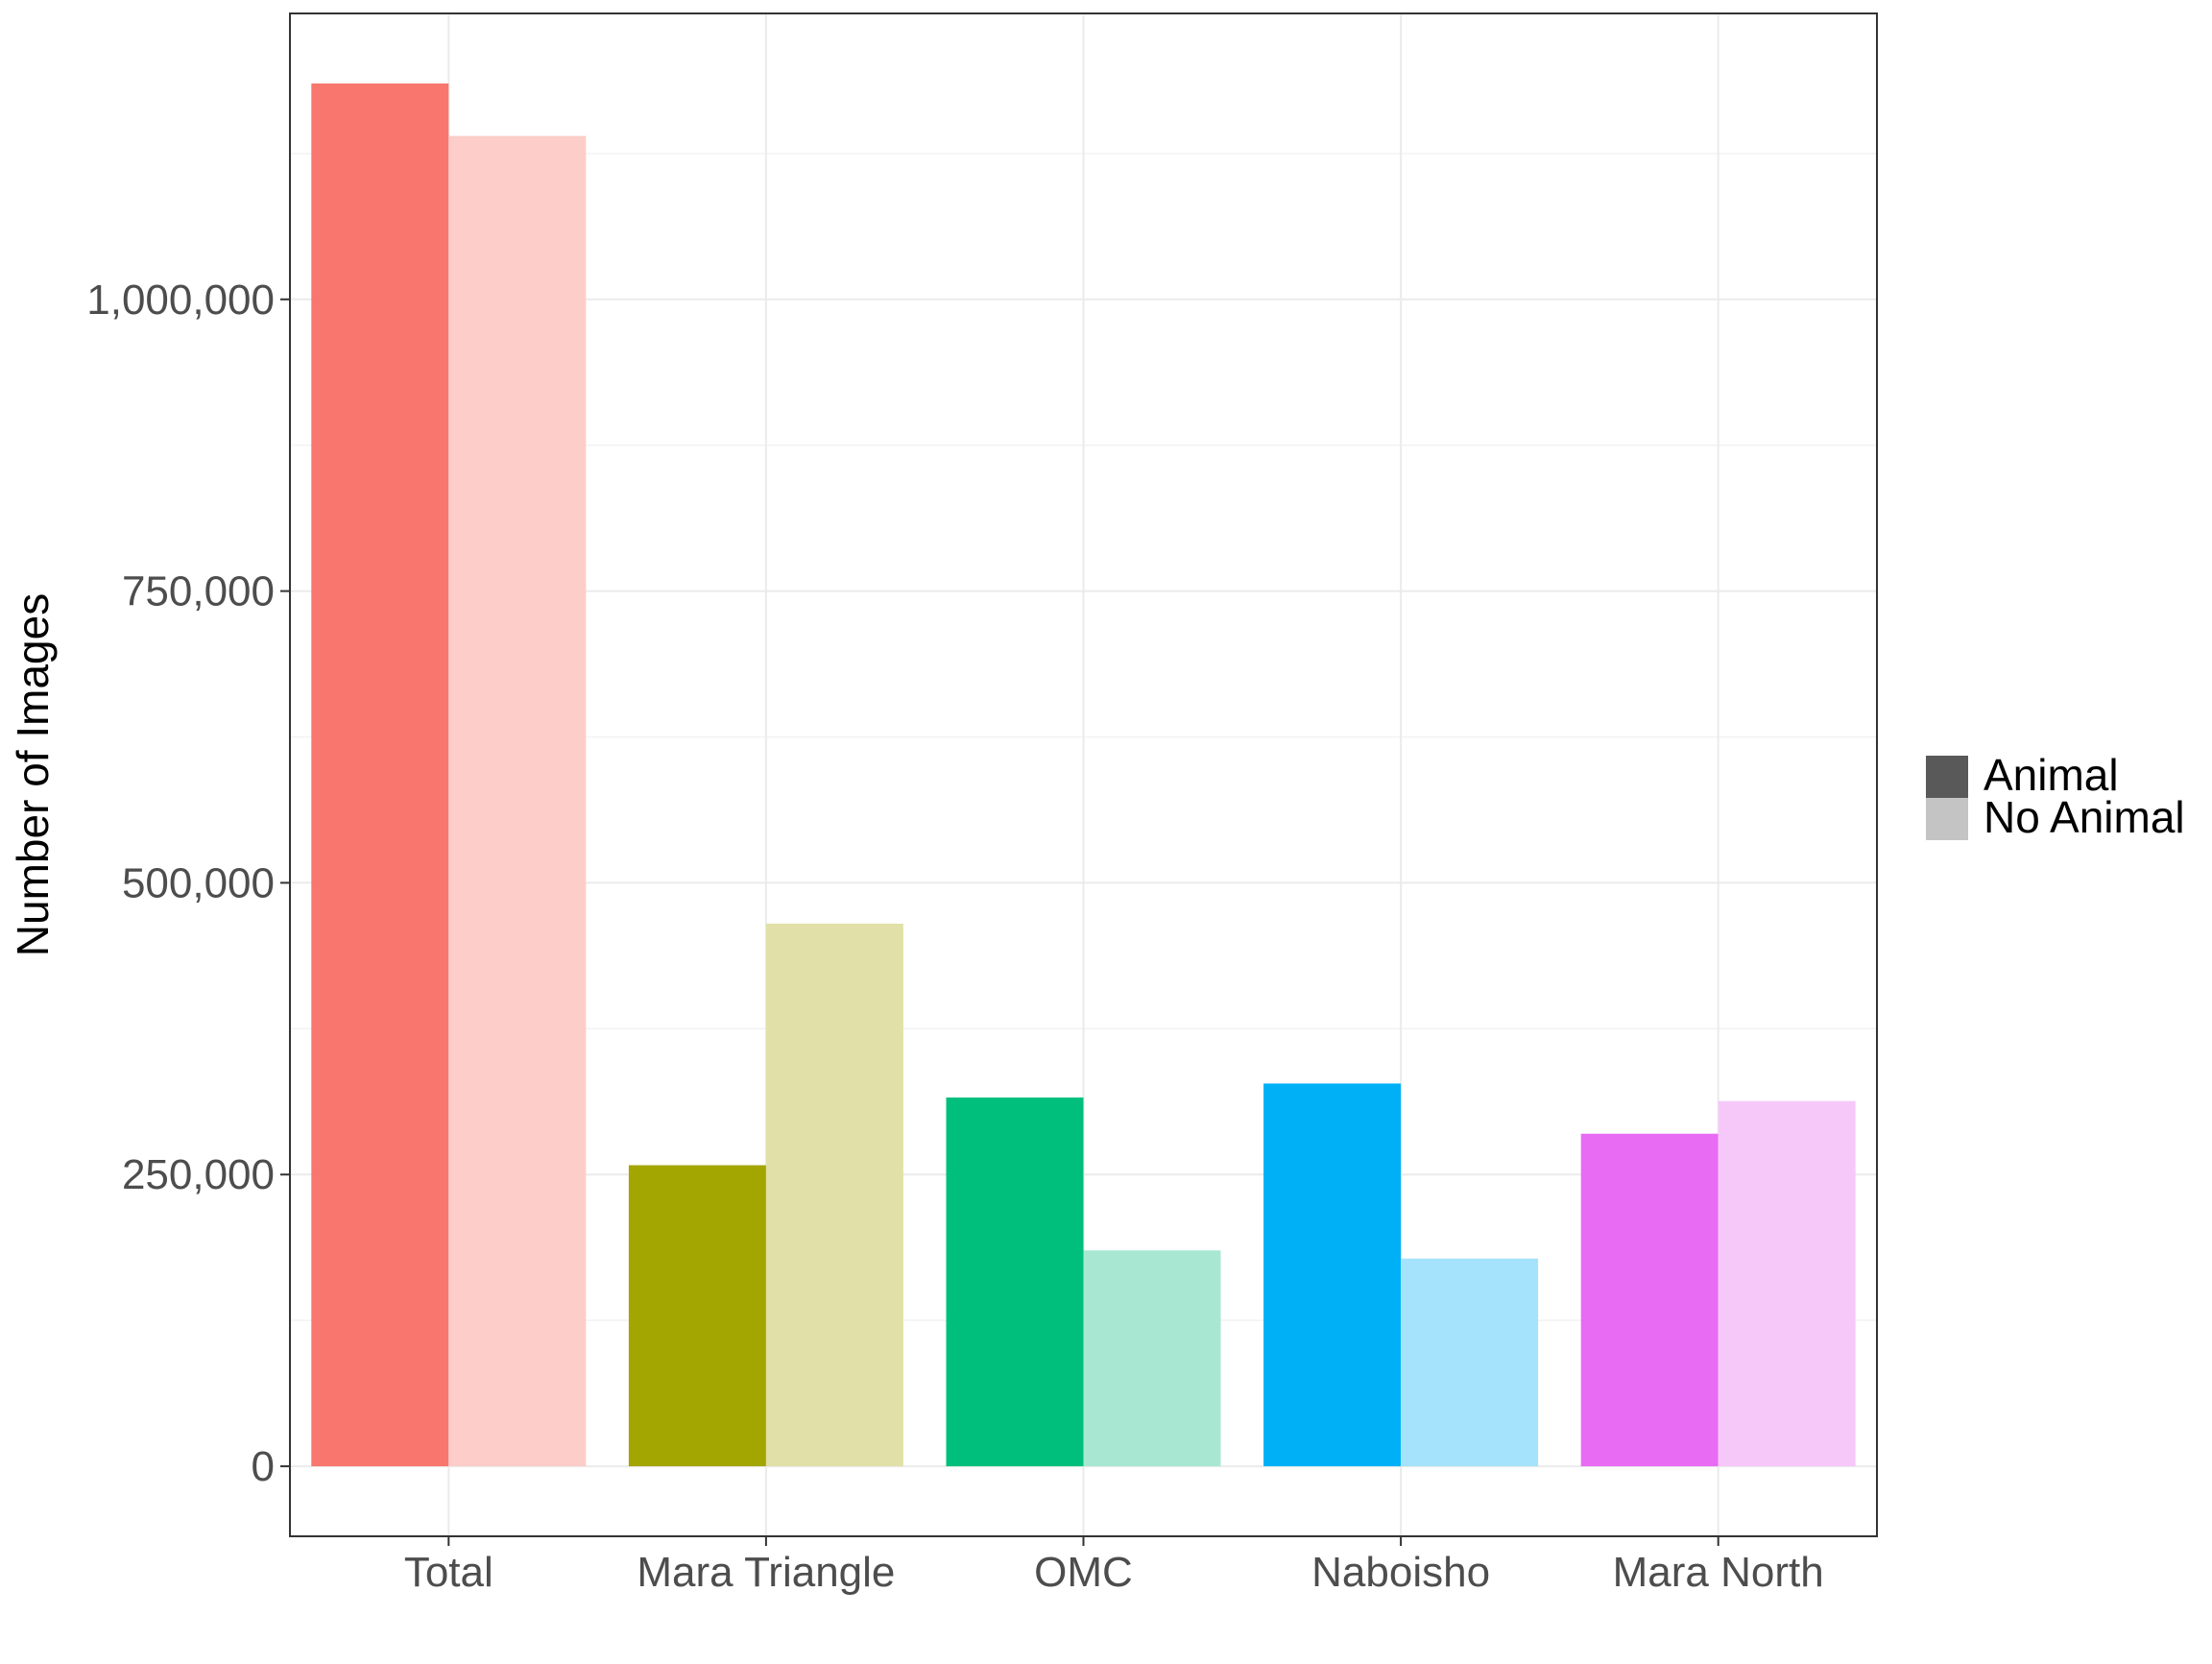 The image size is (2212, 1664). What do you see at coordinates (2084, 817) in the screenshot?
I see `legend-label: No Animal` at bounding box center [2084, 817].